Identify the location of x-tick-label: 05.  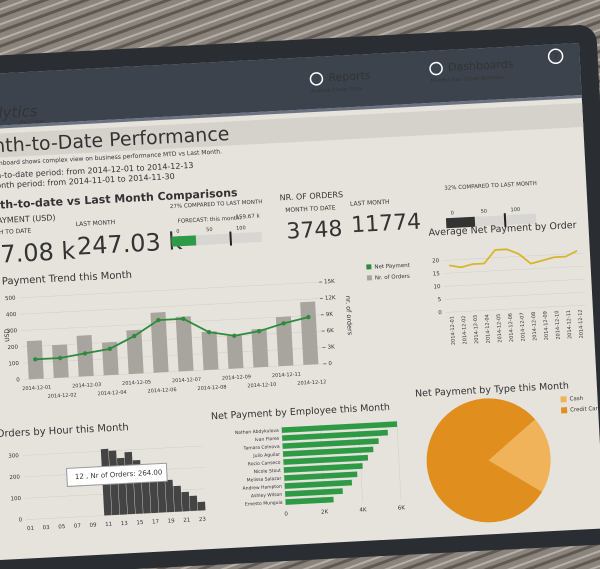
(62, 527).